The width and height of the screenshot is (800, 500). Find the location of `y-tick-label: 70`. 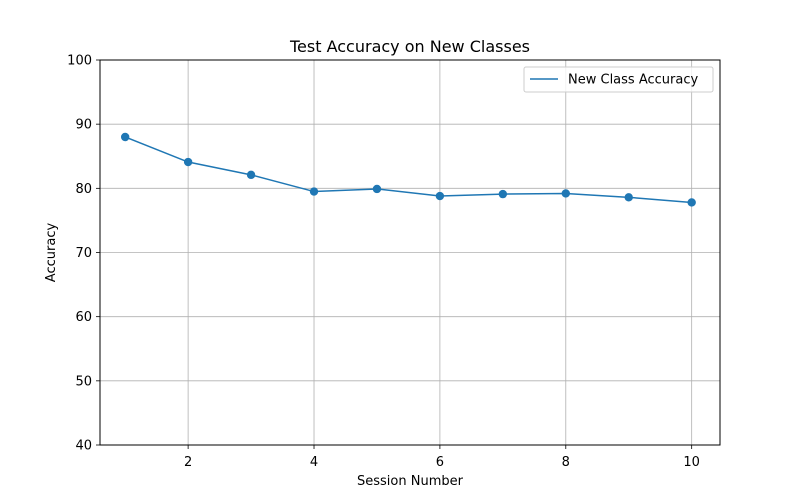

y-tick-label: 70 is located at coordinates (83, 253).